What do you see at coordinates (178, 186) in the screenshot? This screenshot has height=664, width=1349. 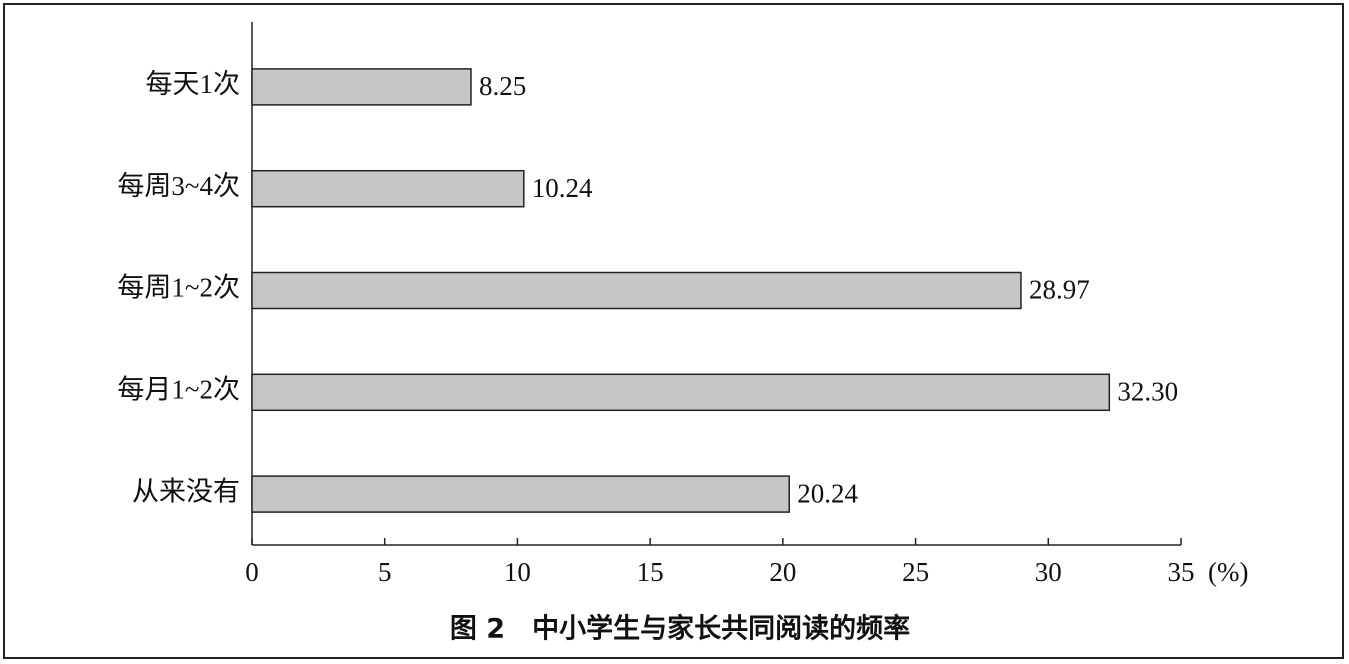 I see `y-tick-label: 每周3~4次` at bounding box center [178, 186].